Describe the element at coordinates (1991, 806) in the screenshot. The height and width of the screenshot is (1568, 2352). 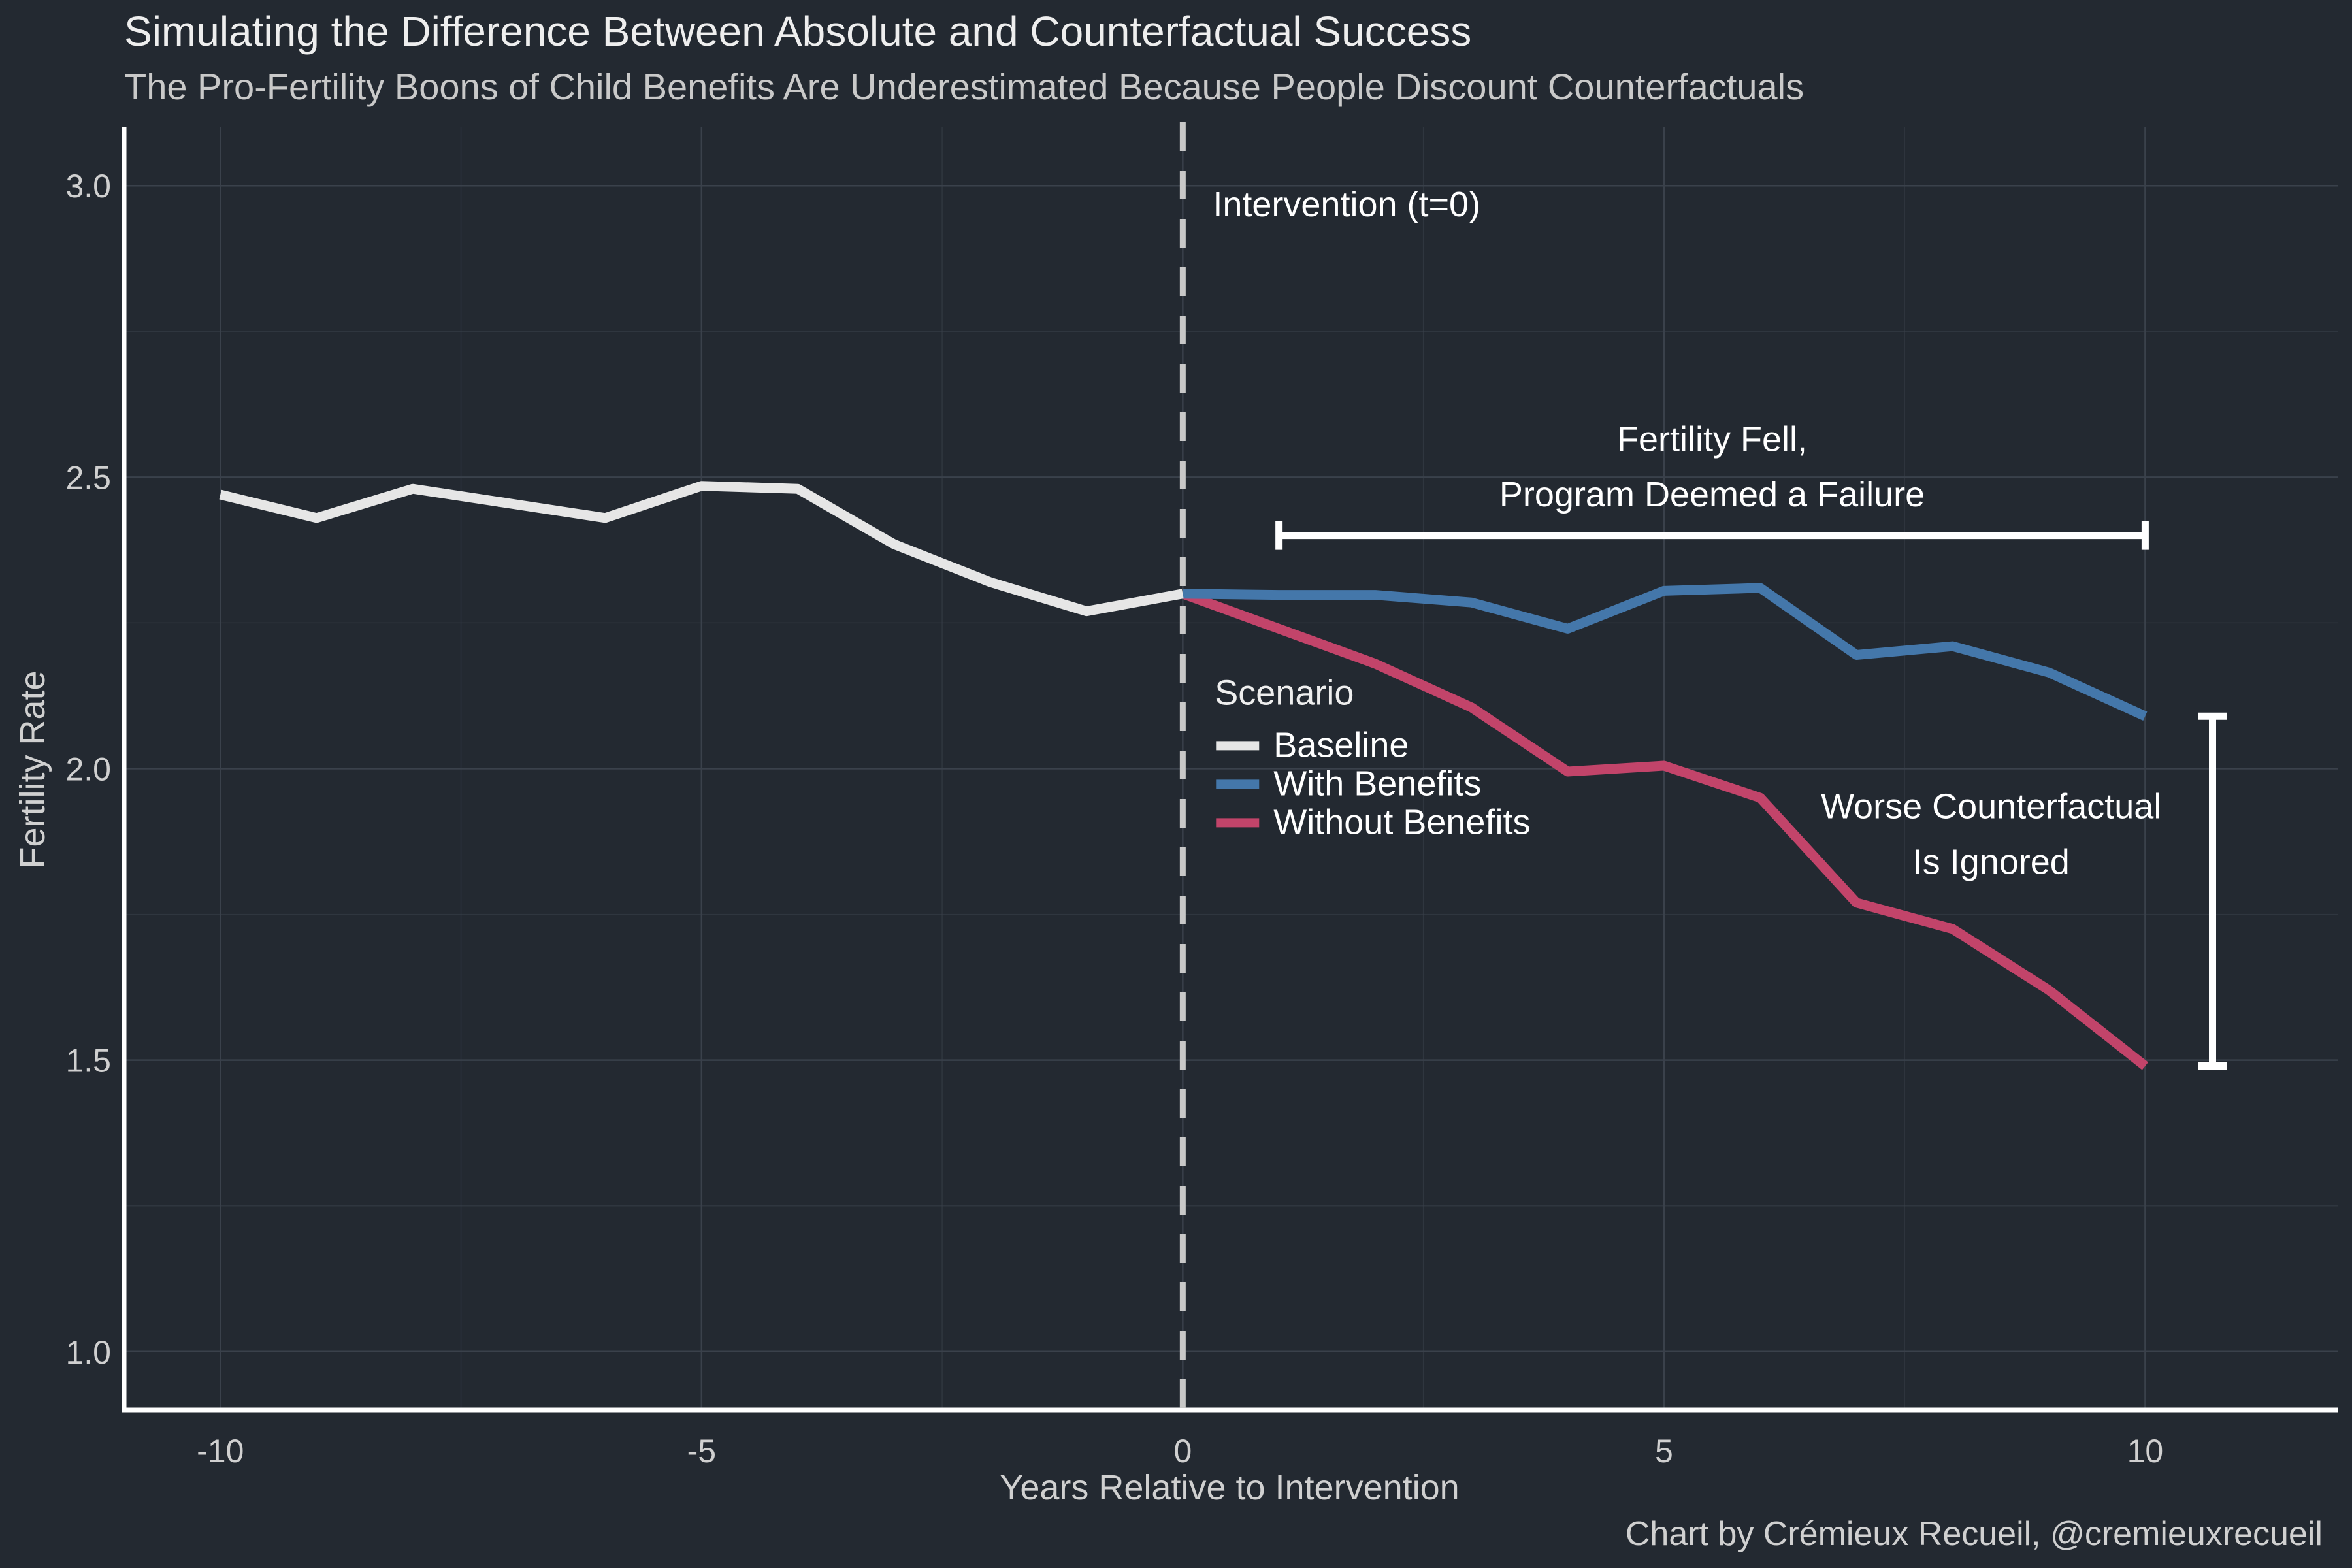
I see `gap-annotation-line1: Worse Counterfactual` at that location.